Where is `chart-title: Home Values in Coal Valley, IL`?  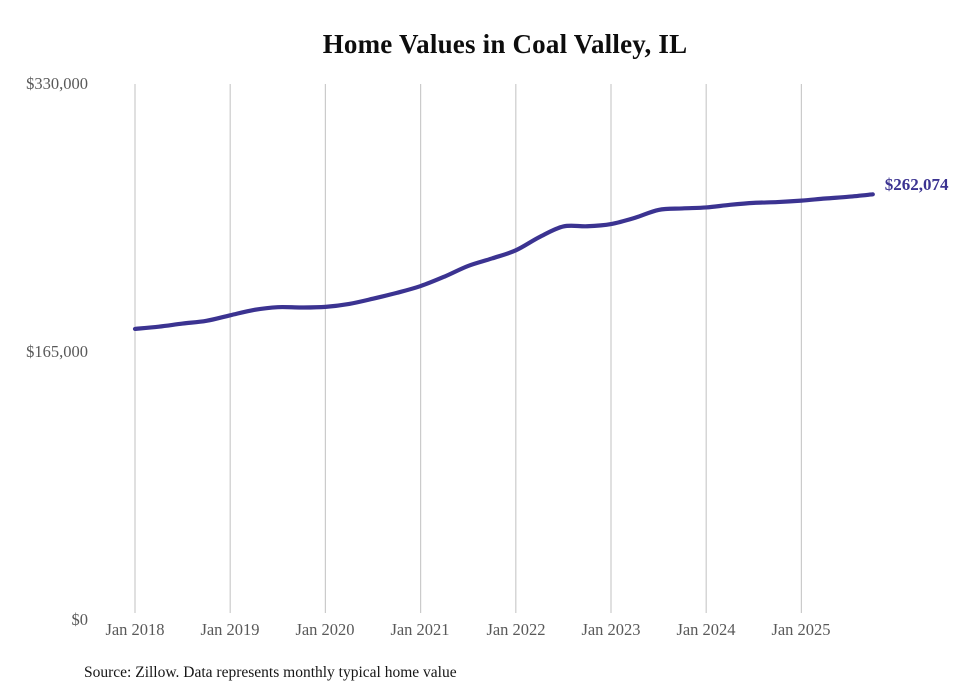
chart-title: Home Values in Coal Valley, IL is located at coordinates (505, 44).